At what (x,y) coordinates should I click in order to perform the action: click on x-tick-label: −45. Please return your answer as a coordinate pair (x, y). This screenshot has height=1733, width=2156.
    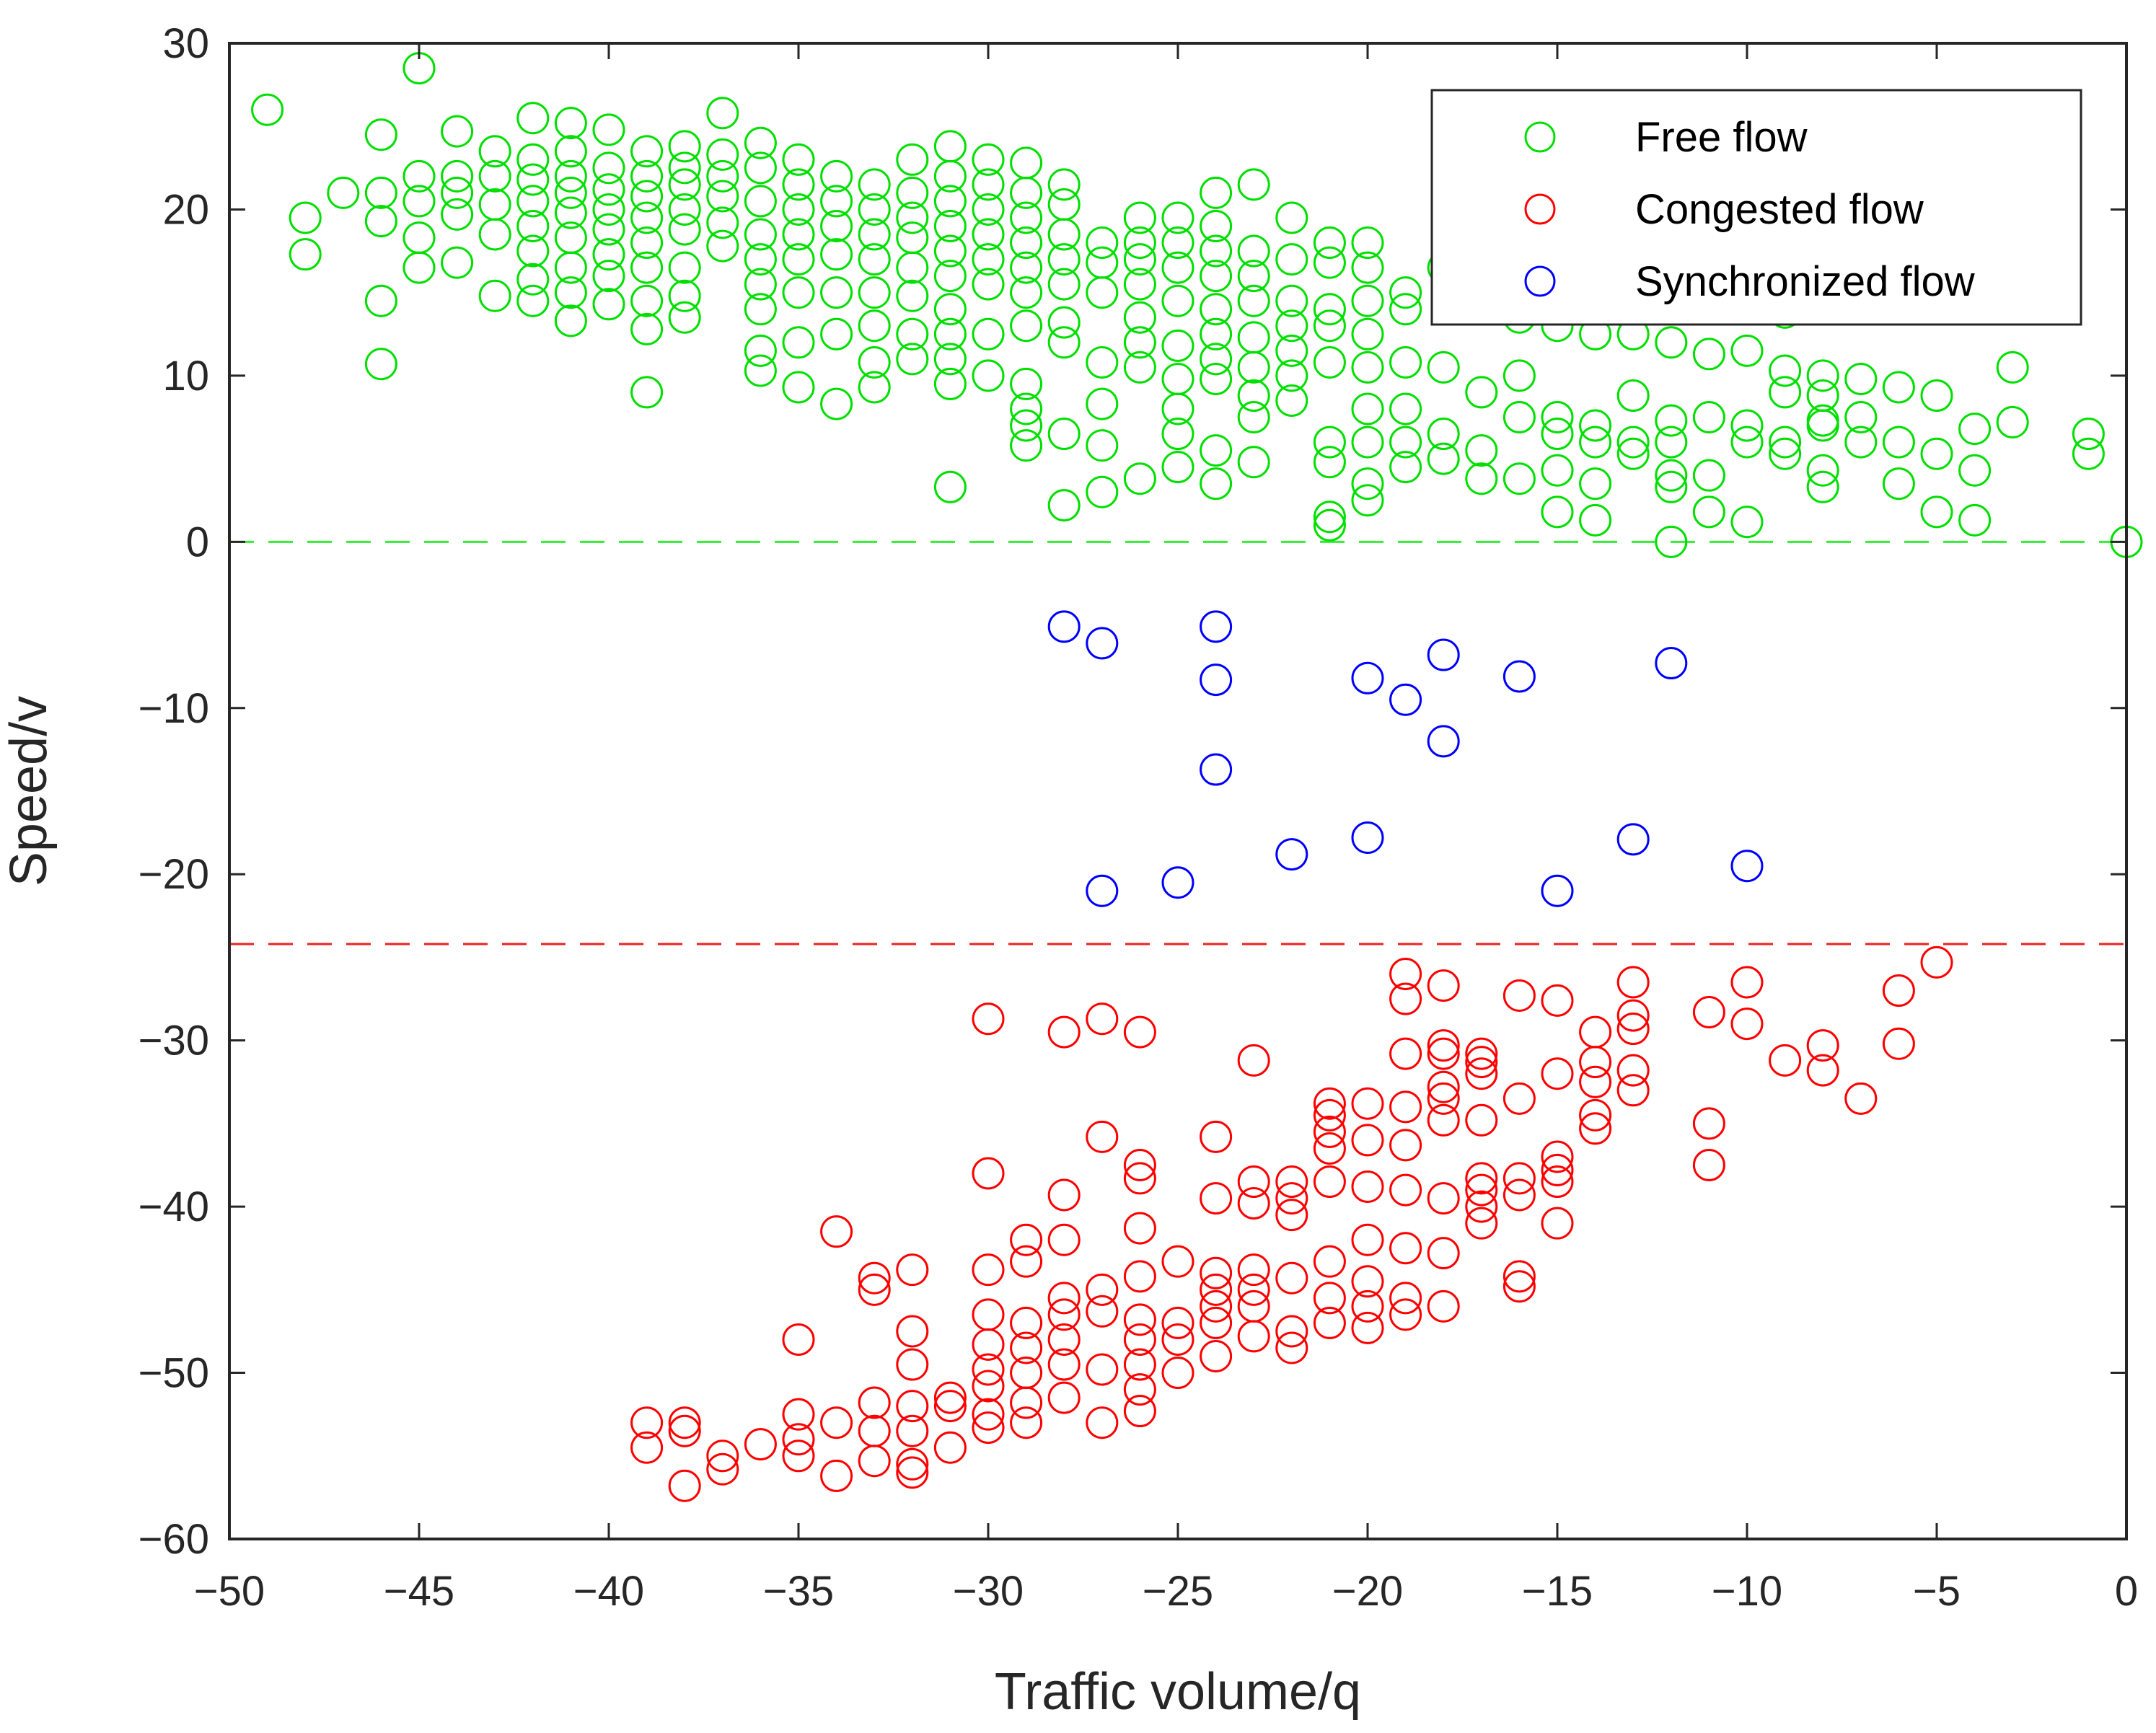
    Looking at the image, I should click on (419, 1591).